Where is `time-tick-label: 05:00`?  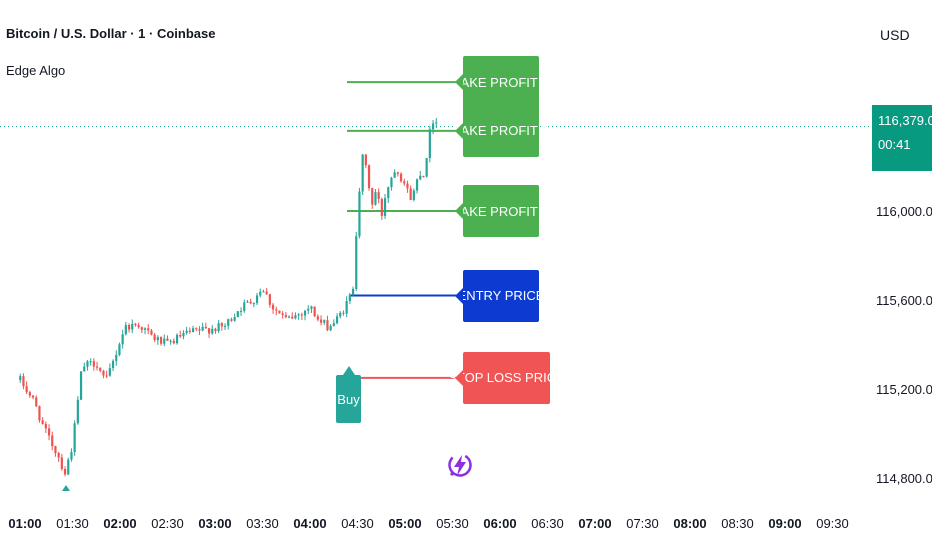 time-tick-label: 05:00 is located at coordinates (404, 523).